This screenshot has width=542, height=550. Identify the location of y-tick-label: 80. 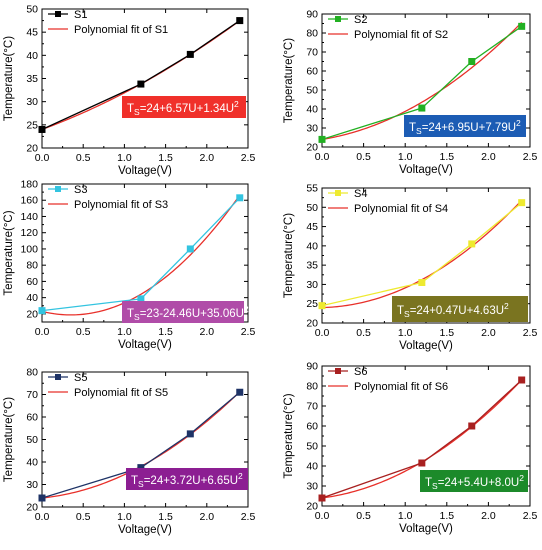
(312, 387).